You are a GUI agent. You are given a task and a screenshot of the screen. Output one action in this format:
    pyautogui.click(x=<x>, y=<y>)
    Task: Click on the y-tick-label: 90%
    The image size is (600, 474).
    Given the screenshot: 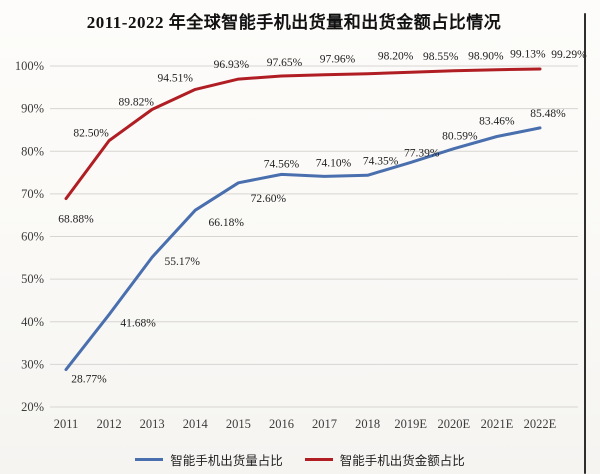 What is the action you would take?
    pyautogui.click(x=32, y=109)
    